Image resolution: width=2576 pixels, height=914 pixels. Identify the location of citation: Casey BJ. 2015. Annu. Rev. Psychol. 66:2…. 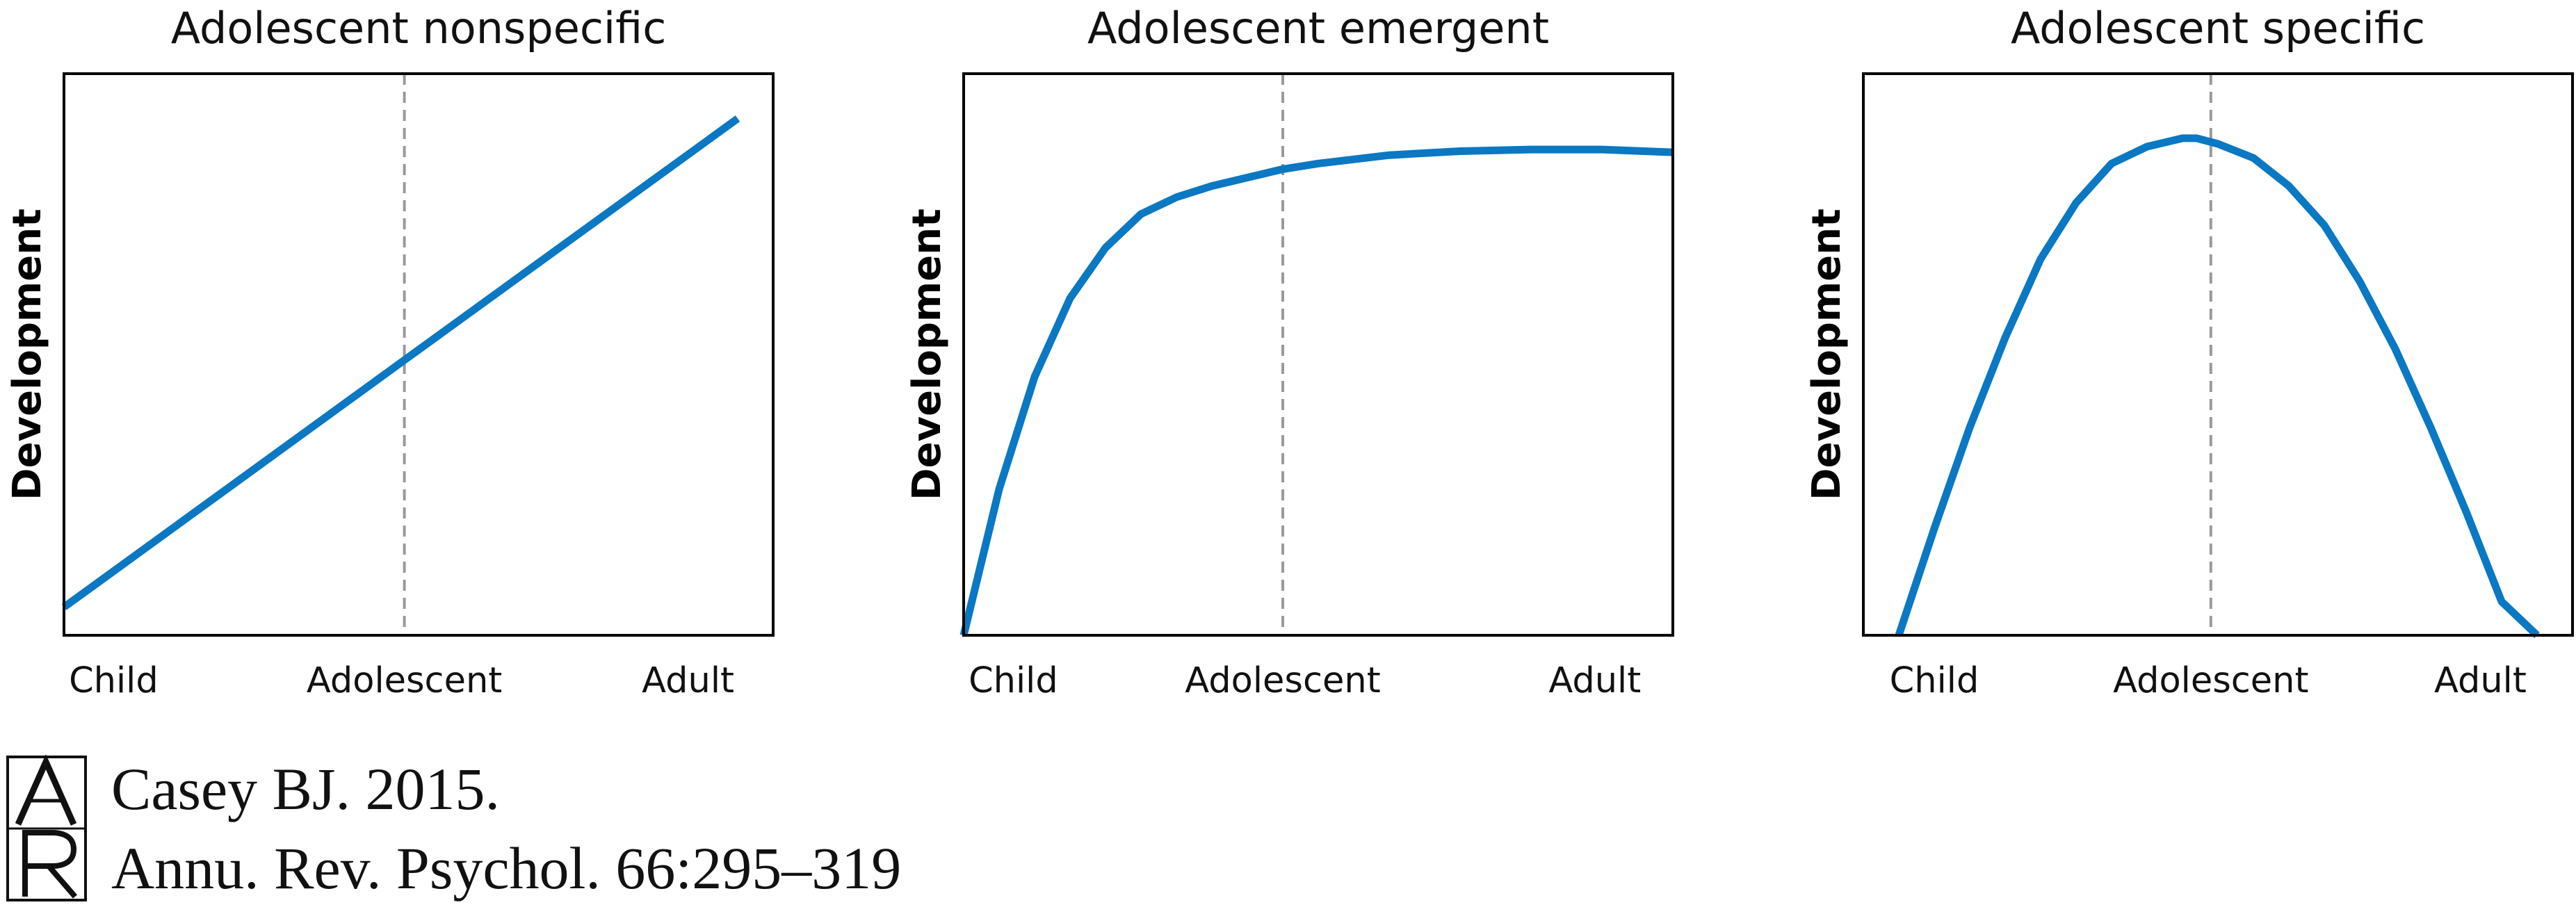
(521, 829).